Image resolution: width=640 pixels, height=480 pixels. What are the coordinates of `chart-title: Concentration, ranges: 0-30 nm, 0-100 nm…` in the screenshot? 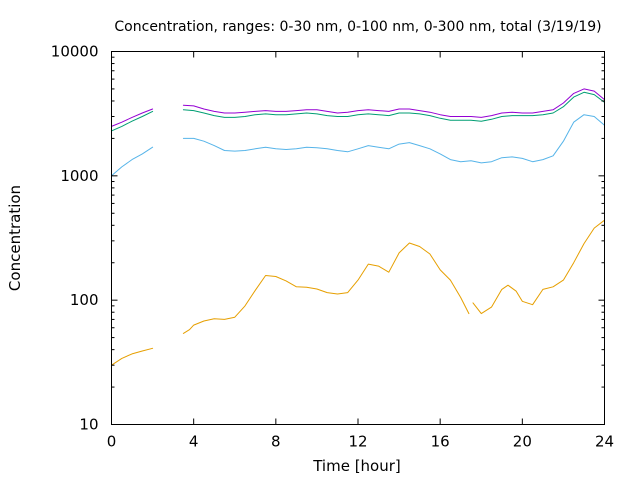 It's located at (357, 27).